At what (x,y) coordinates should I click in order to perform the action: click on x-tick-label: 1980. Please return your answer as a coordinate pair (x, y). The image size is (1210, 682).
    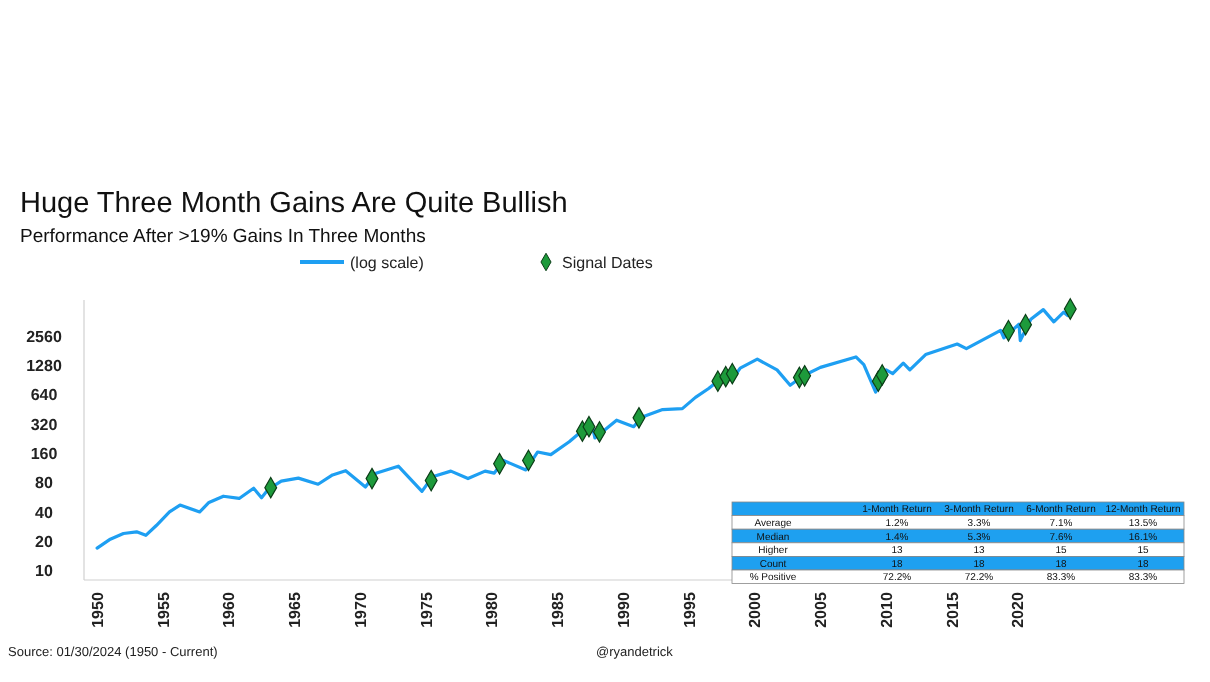
    Looking at the image, I should click on (492, 609).